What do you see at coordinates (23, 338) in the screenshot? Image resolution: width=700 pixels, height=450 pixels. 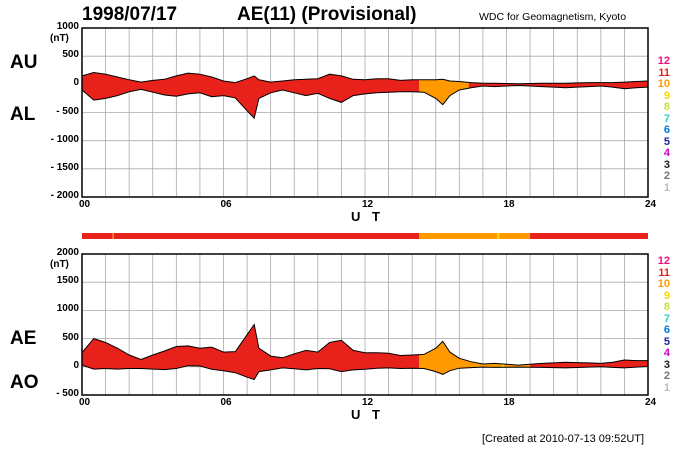 I see `series-label-ae: AE` at bounding box center [23, 338].